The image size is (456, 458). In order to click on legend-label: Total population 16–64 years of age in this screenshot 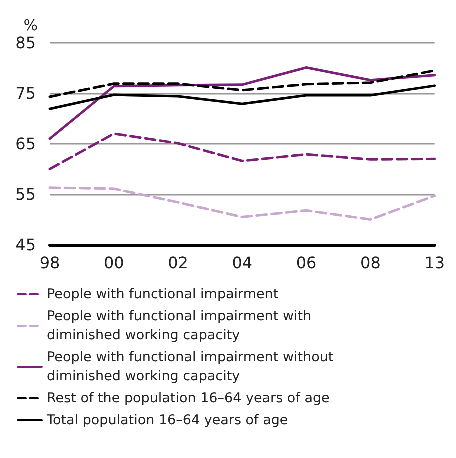, I will do `click(167, 420)`.